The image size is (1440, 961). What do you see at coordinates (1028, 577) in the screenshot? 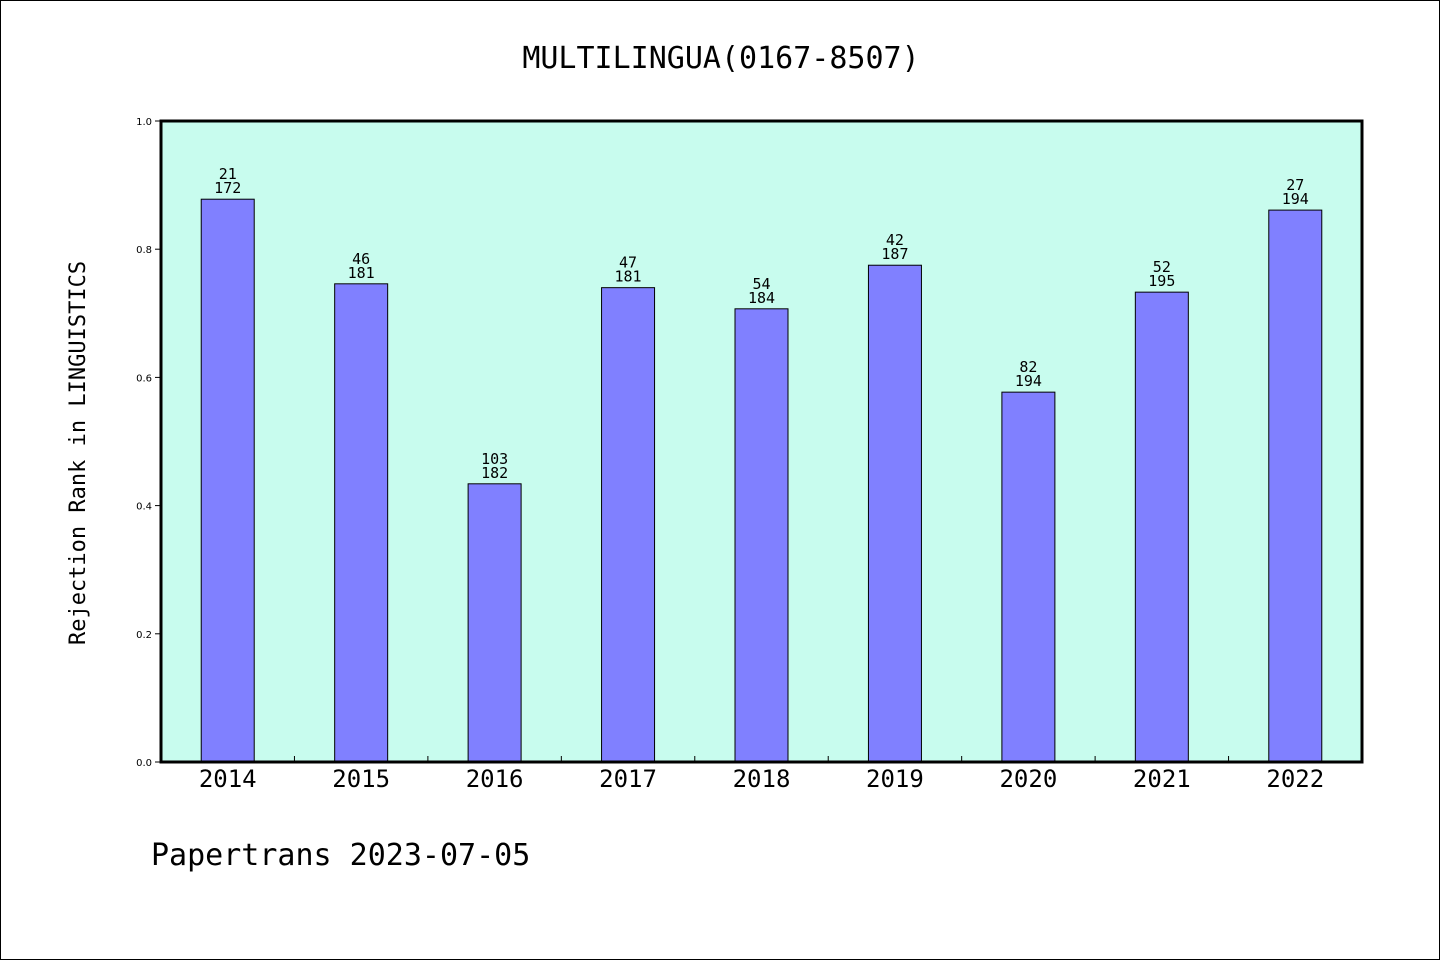
I see `bar-2020` at bounding box center [1028, 577].